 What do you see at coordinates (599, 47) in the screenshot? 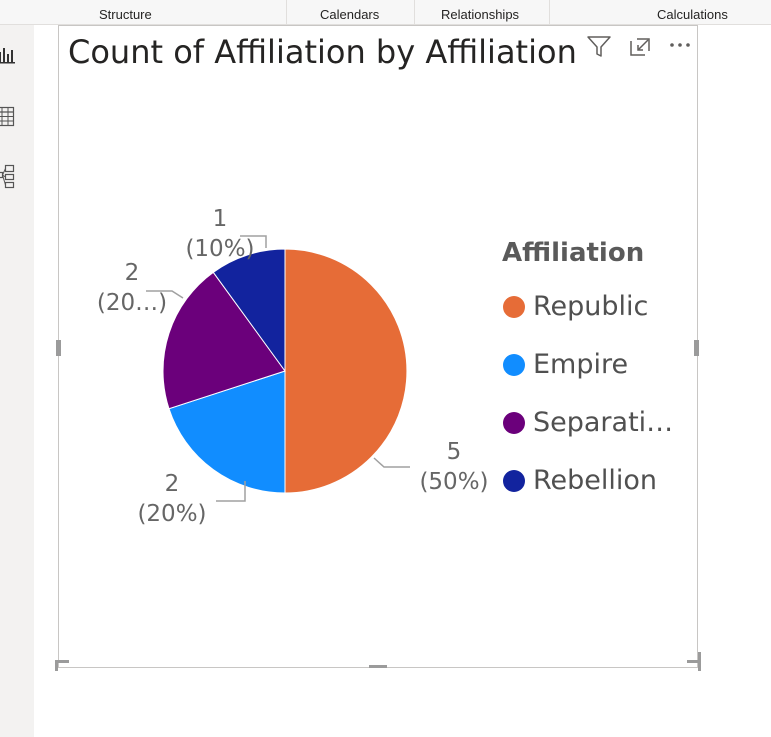
I see `filter-icon` at bounding box center [599, 47].